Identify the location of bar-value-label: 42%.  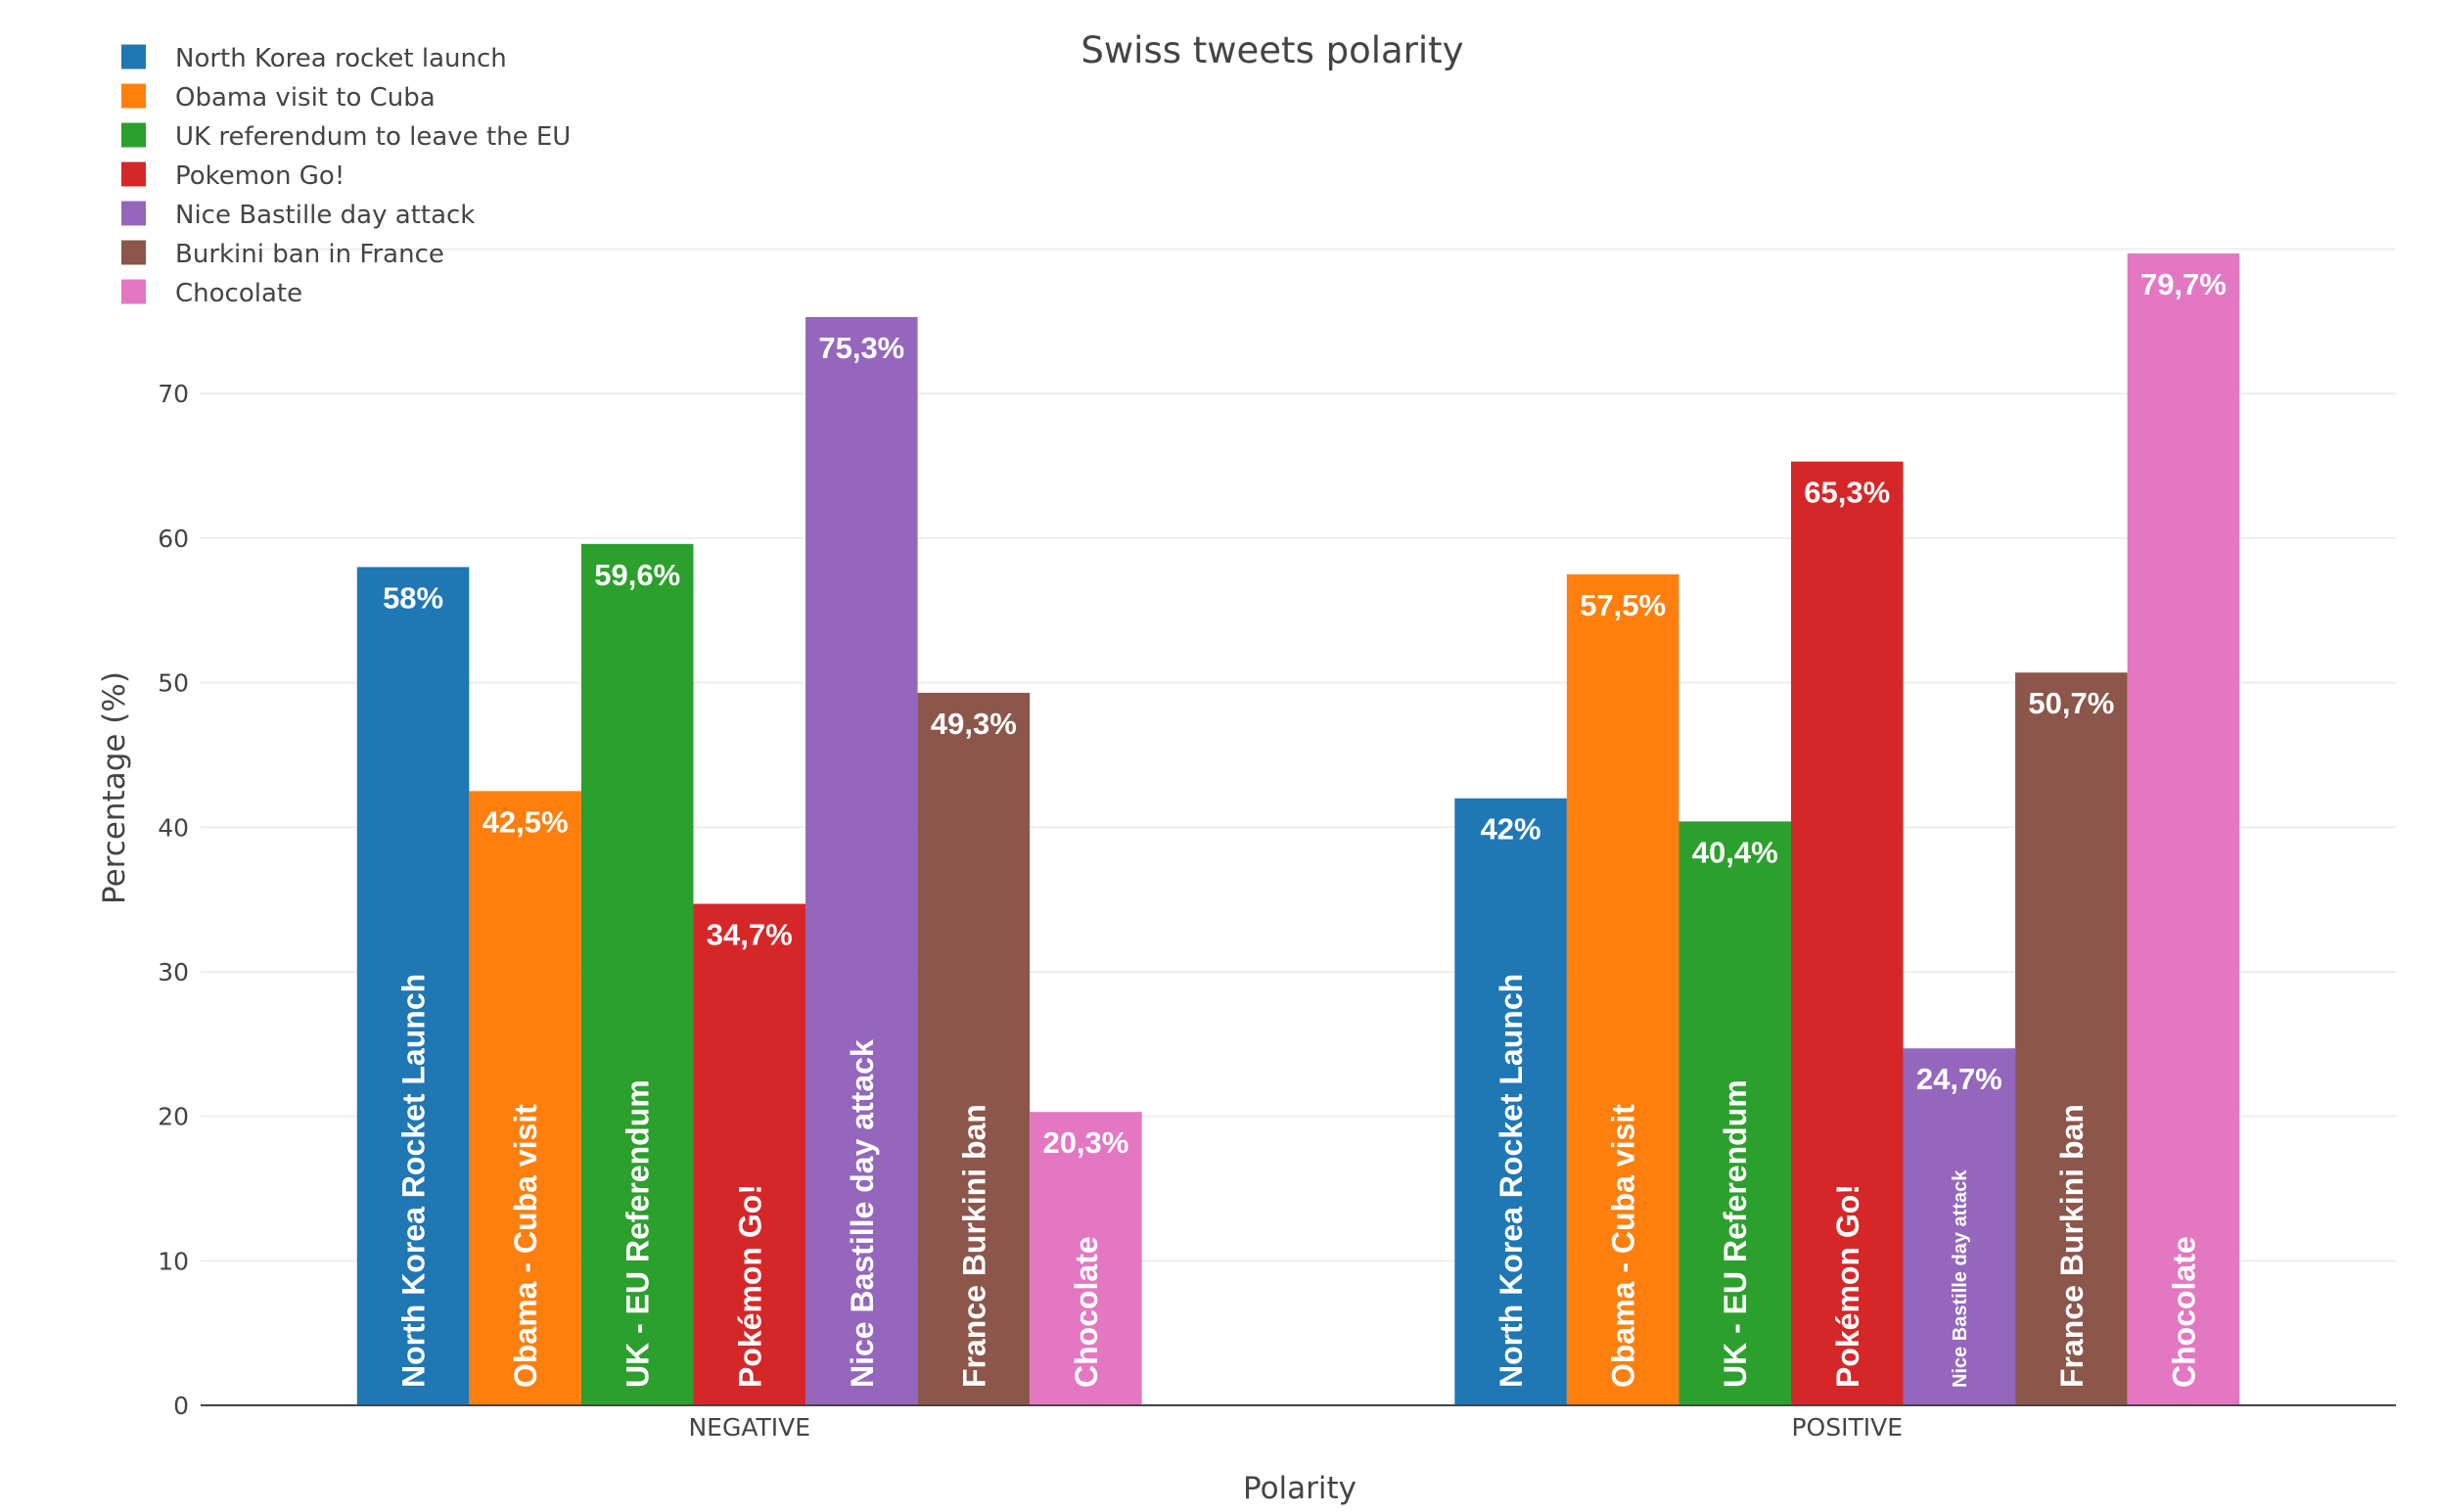
(1511, 829).